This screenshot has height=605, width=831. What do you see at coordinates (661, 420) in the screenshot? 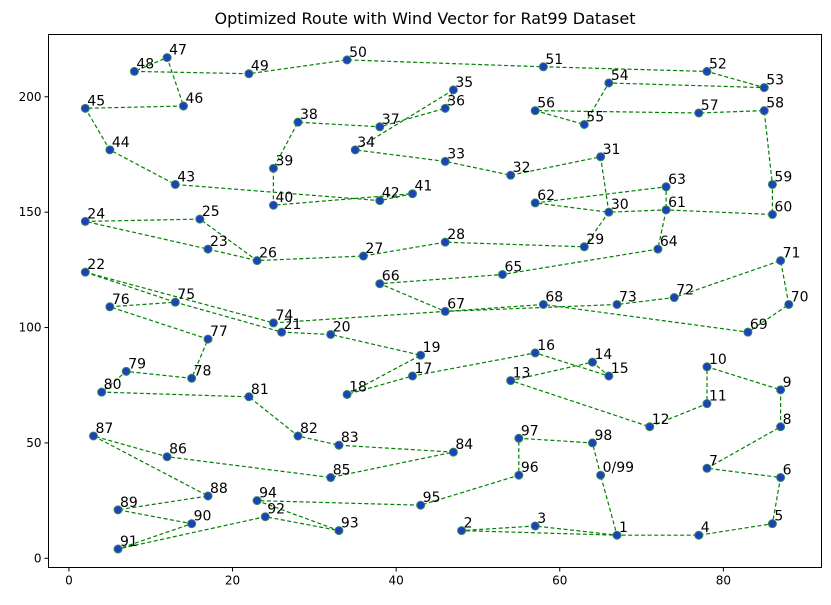
I see `city-label: 12` at bounding box center [661, 420].